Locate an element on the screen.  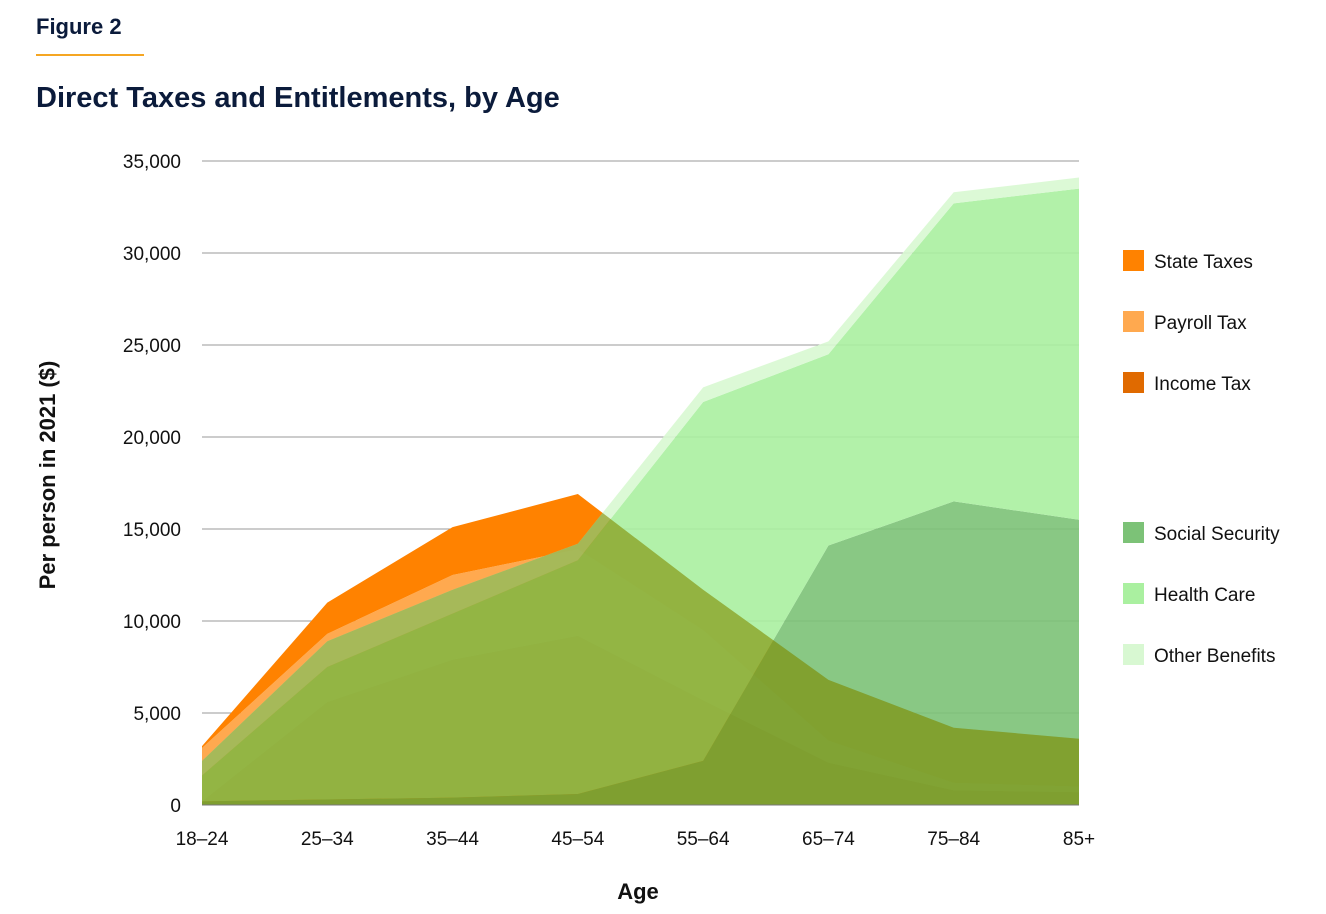
legend-label-health-care: Health Care is located at coordinates (1204, 595).